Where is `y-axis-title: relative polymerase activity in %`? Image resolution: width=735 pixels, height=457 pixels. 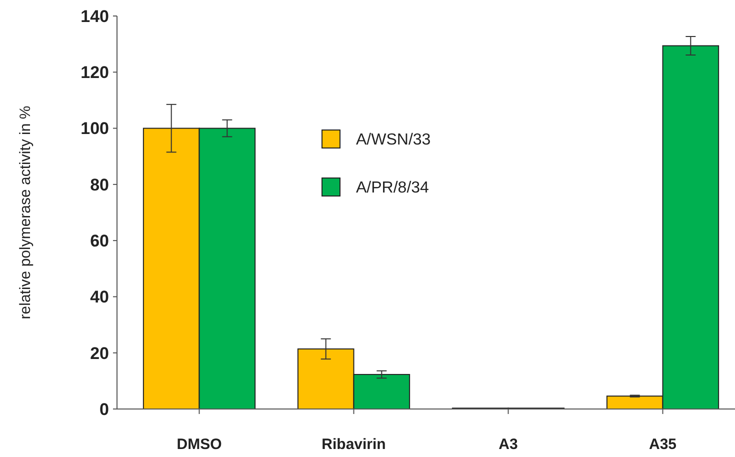 y-axis-title: relative polymerase activity in % is located at coordinates (25, 213).